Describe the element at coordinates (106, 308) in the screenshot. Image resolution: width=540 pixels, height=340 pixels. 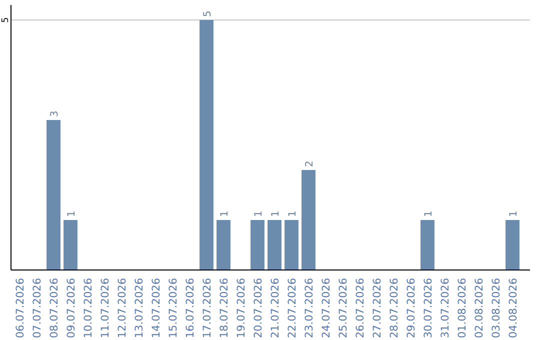
I see `x-tick-label: 11.07.2026` at that location.